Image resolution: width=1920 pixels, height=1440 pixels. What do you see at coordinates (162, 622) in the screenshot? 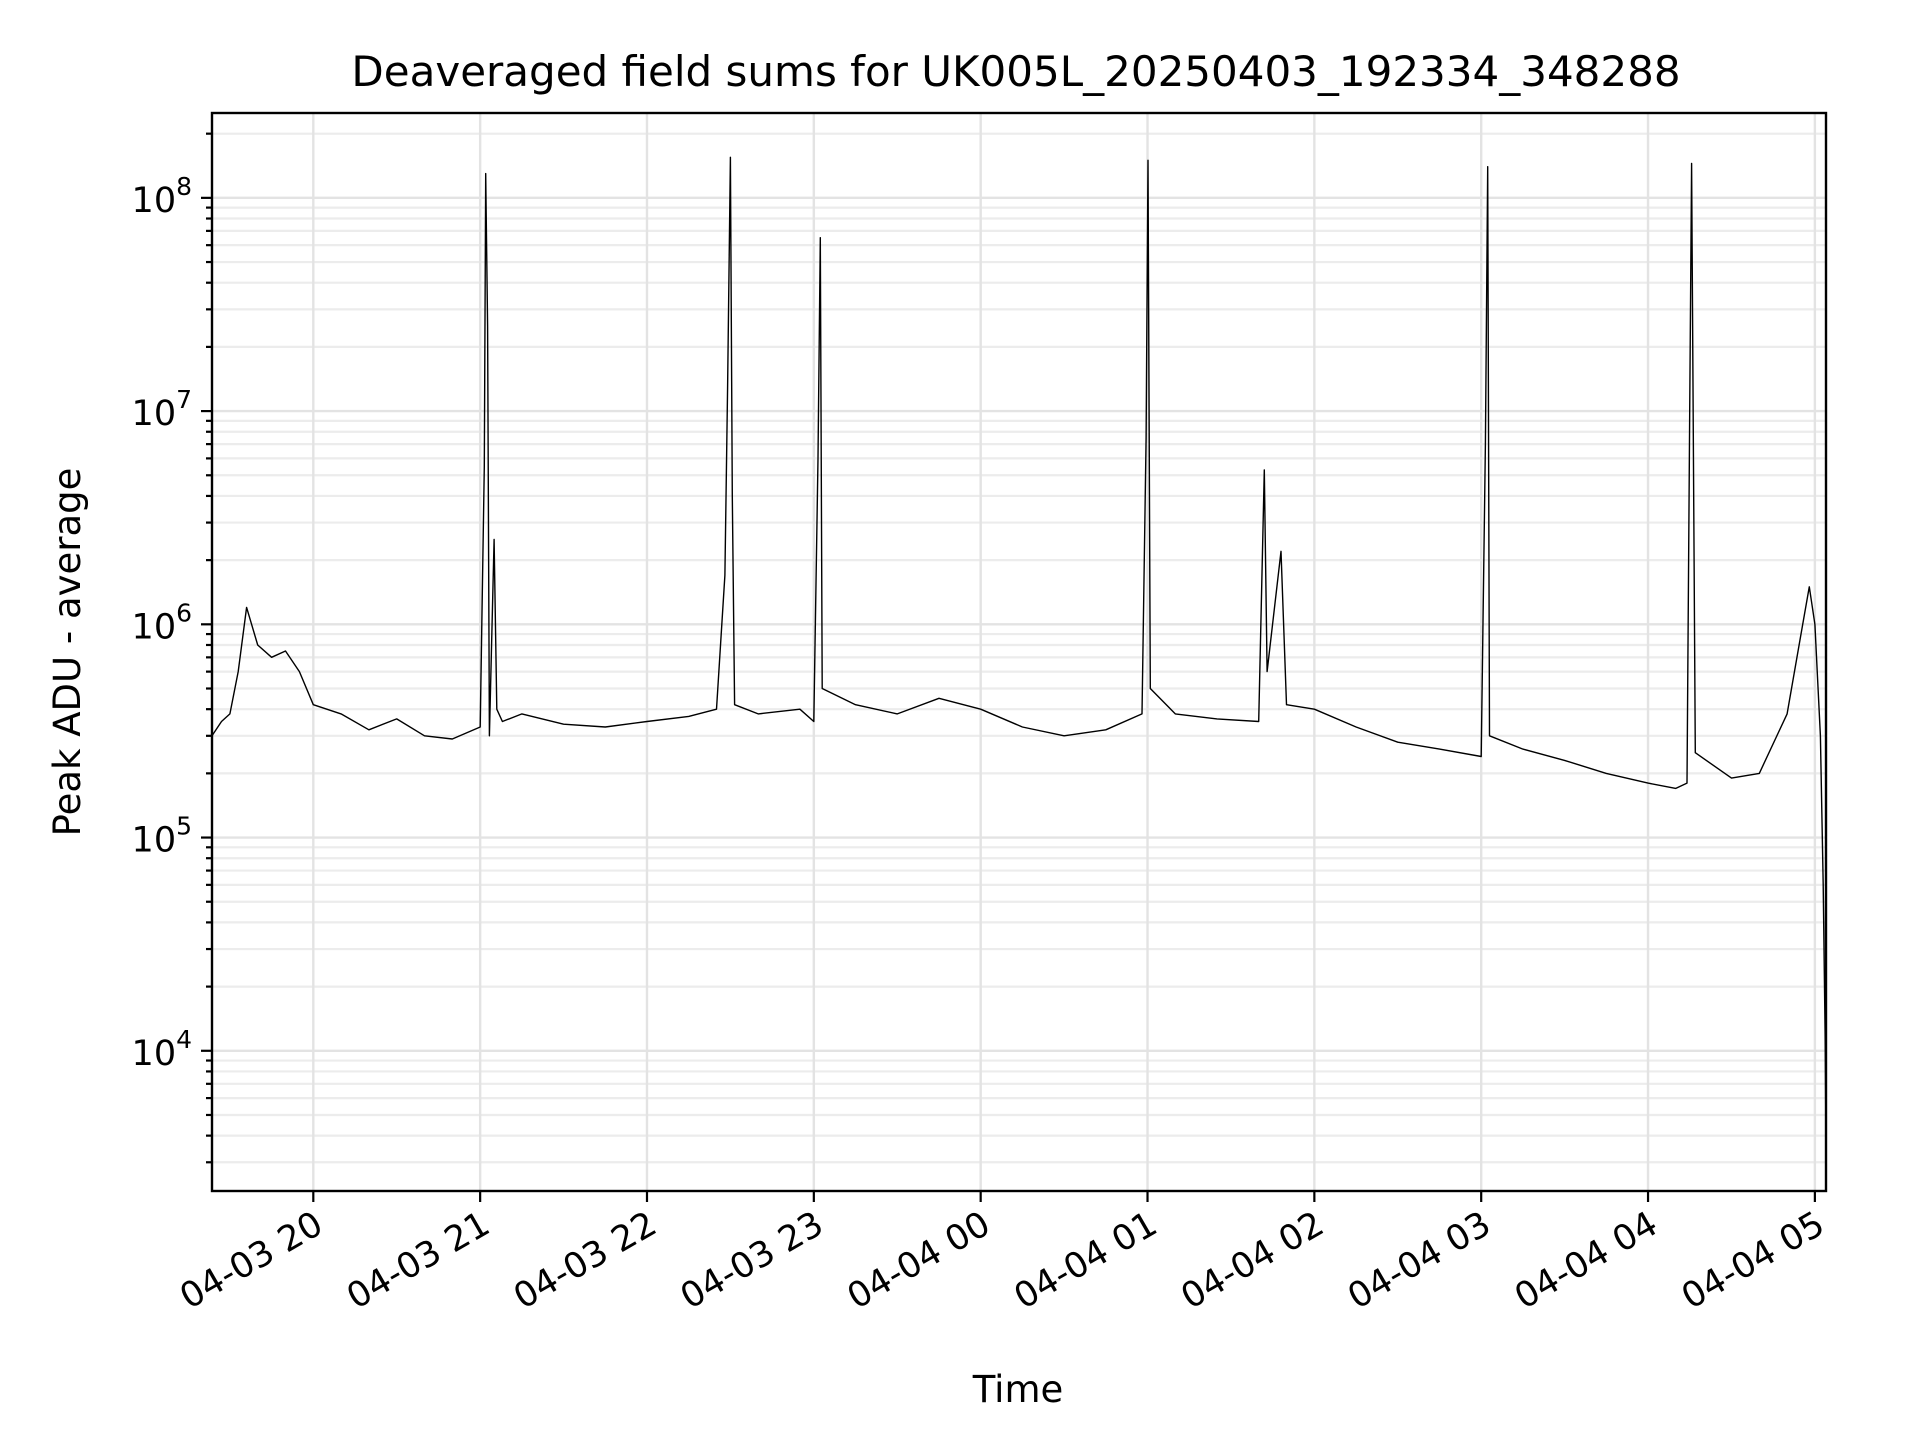
I see `y-tick-label: 10⁶` at bounding box center [162, 622].